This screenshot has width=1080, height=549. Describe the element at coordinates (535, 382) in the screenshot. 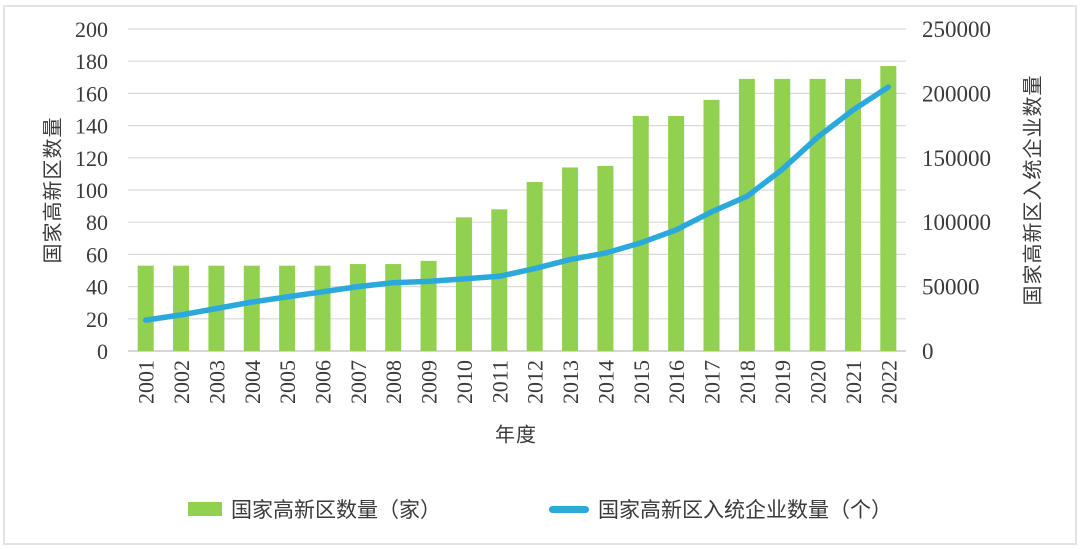

I see `x-axis-tick-label: 2012` at that location.